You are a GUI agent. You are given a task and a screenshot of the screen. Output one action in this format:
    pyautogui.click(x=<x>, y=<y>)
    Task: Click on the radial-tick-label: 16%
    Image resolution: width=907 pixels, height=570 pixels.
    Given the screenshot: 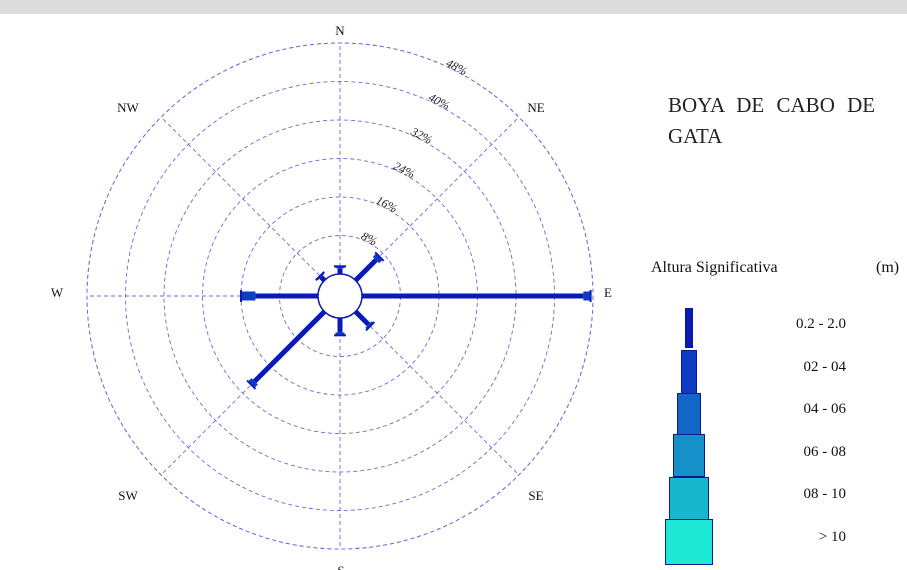 What is the action you would take?
    pyautogui.click(x=387, y=204)
    